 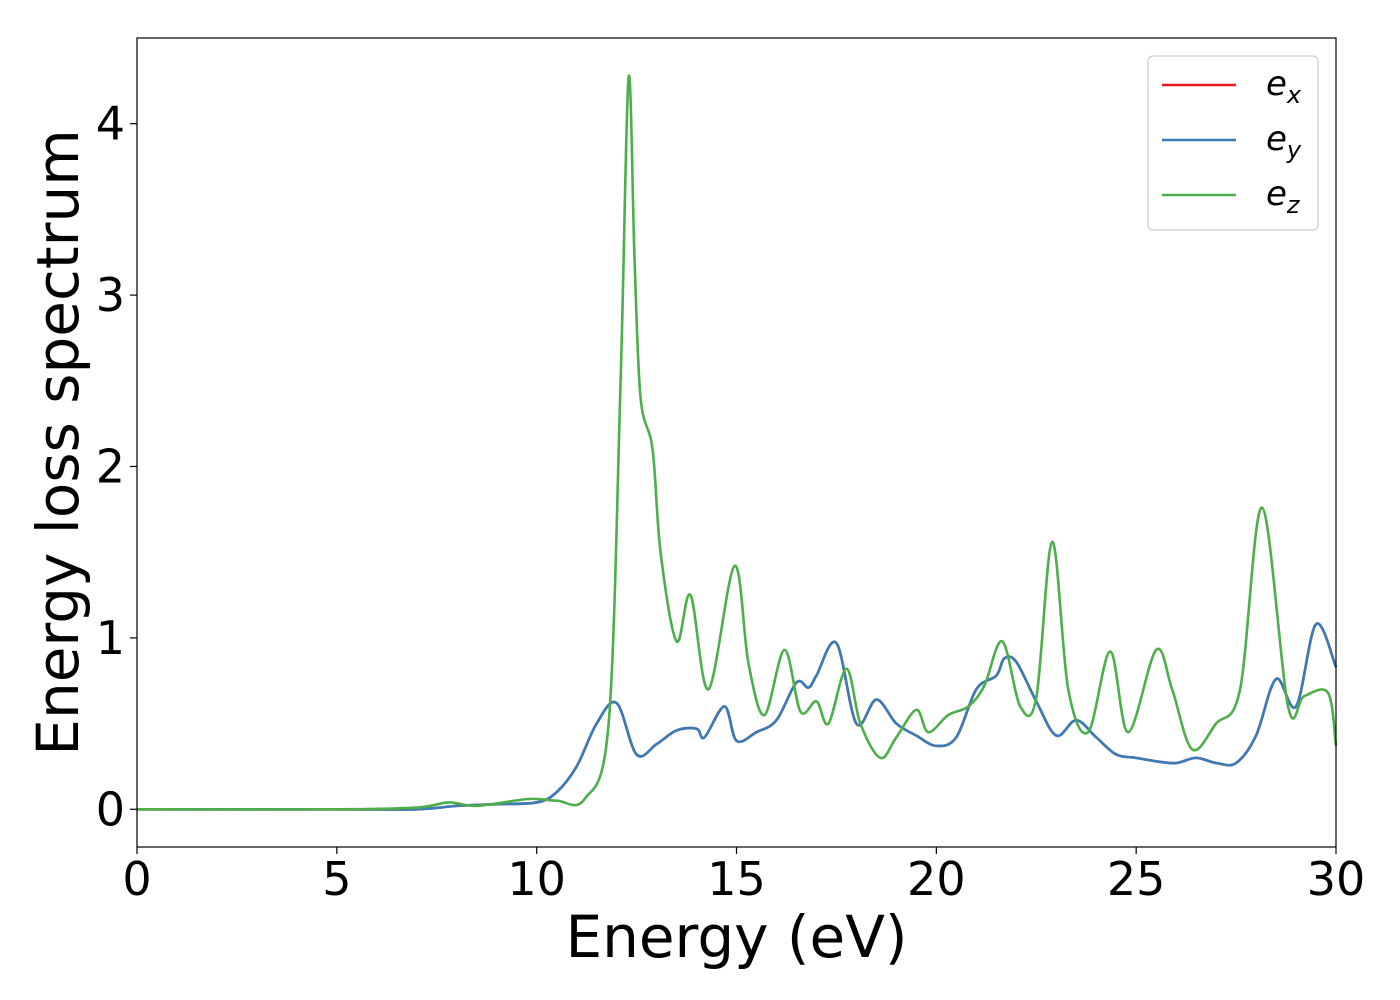 I want to click on x-tick-label: 0, so click(x=136, y=879).